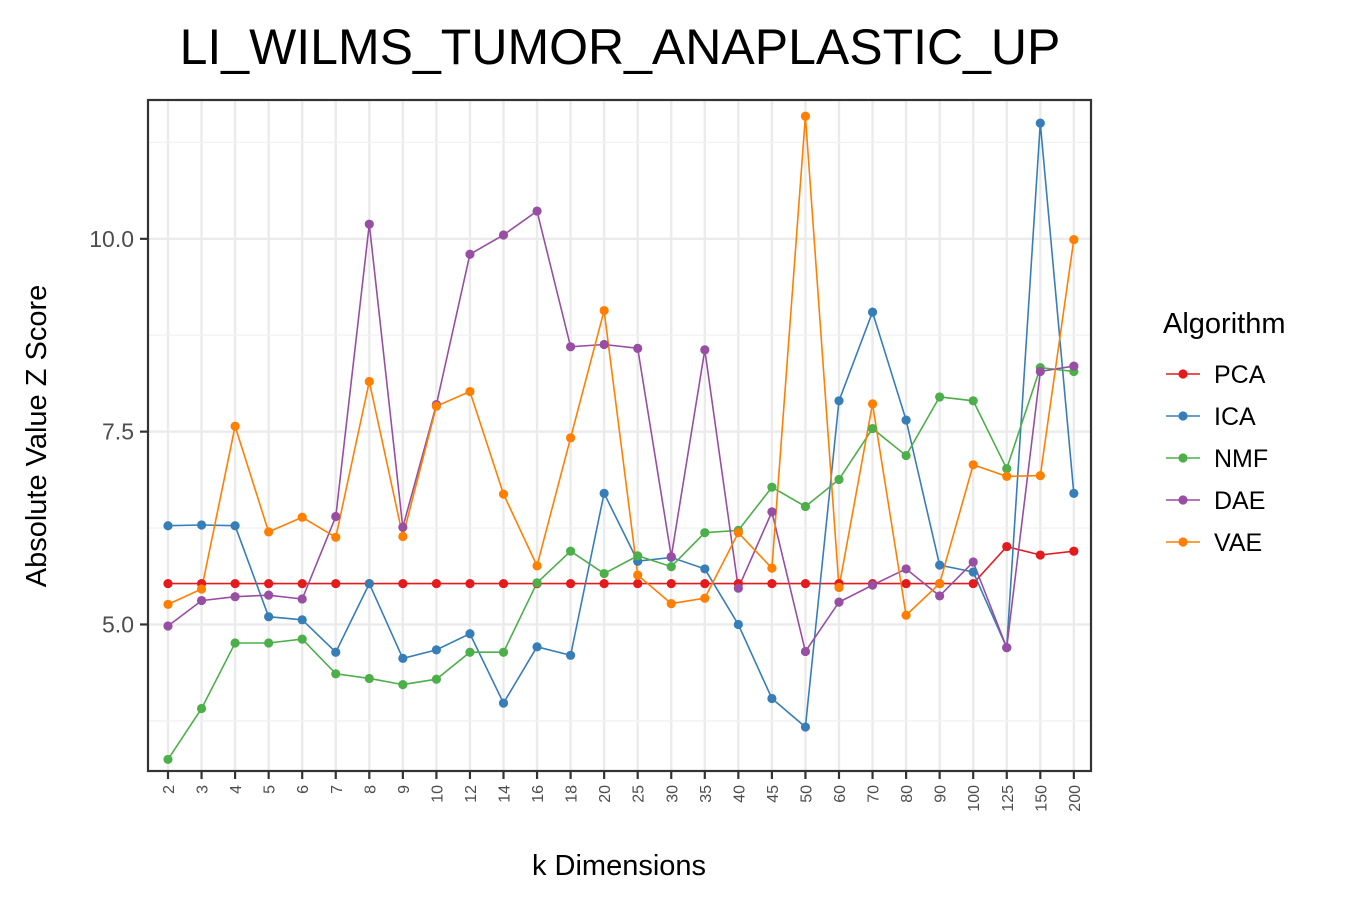 This screenshot has width=1350, height=900. What do you see at coordinates (404, 789) in the screenshot?
I see `x-tick-label: 9` at bounding box center [404, 789].